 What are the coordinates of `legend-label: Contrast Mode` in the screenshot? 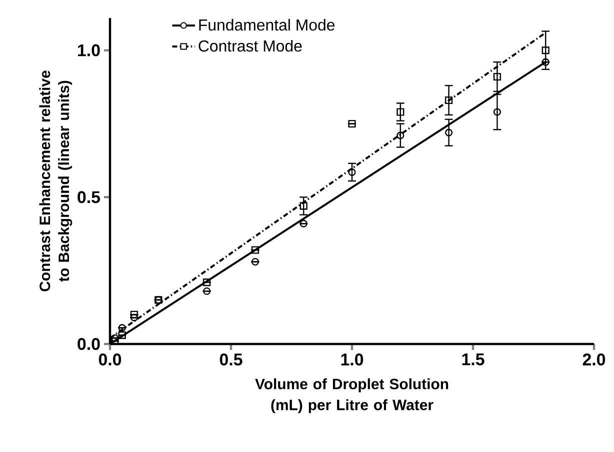 It's located at (250, 46).